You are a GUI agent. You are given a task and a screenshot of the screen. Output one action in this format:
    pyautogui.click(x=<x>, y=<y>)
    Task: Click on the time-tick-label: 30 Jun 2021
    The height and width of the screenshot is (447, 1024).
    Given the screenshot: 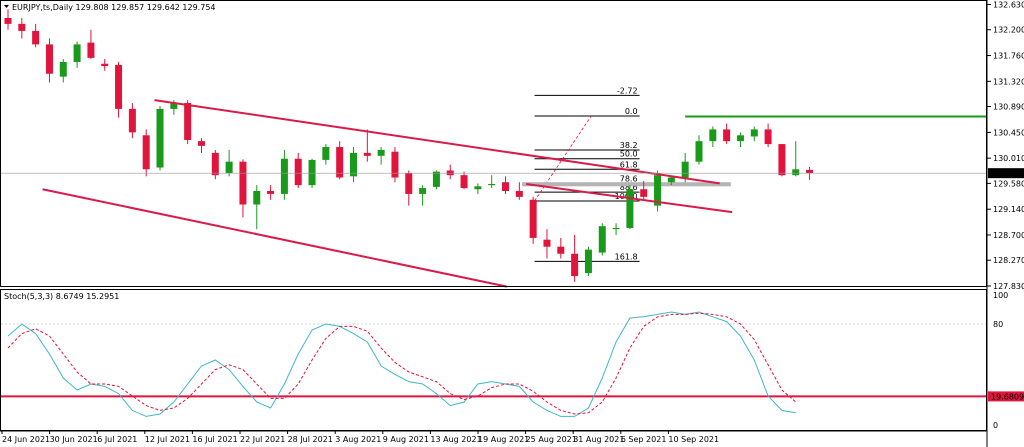 What is the action you would take?
    pyautogui.click(x=74, y=439)
    